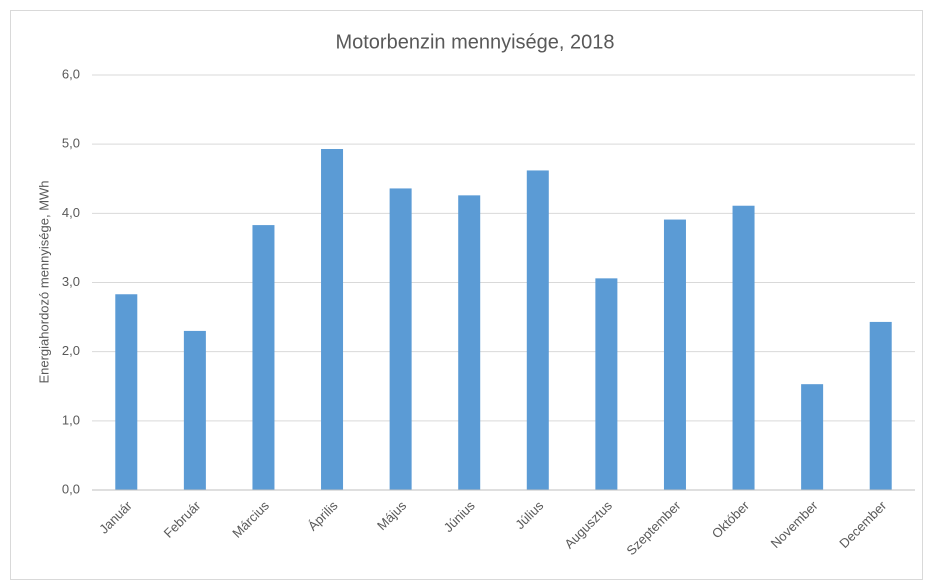 This screenshot has width=925, height=582. What do you see at coordinates (71, 281) in the screenshot?
I see `y-tick-label: 3,0` at bounding box center [71, 281].